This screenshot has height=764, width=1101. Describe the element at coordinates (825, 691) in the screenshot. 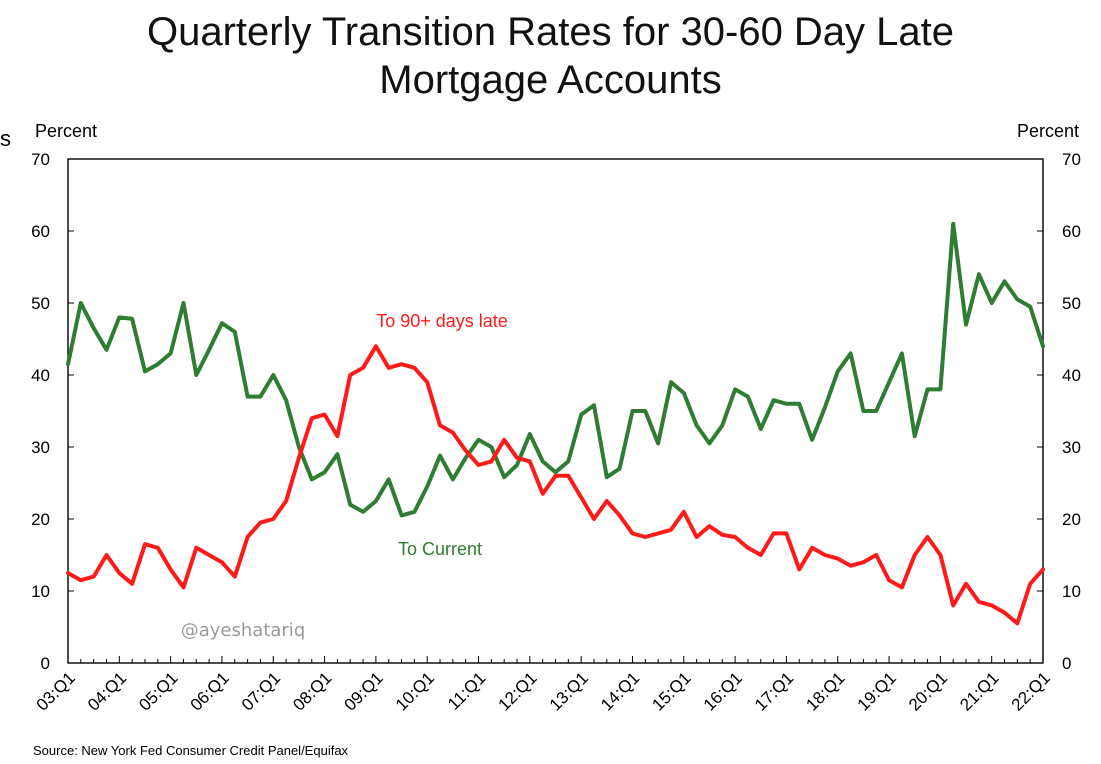

I see `x-tick-label: 18:Q1` at that location.